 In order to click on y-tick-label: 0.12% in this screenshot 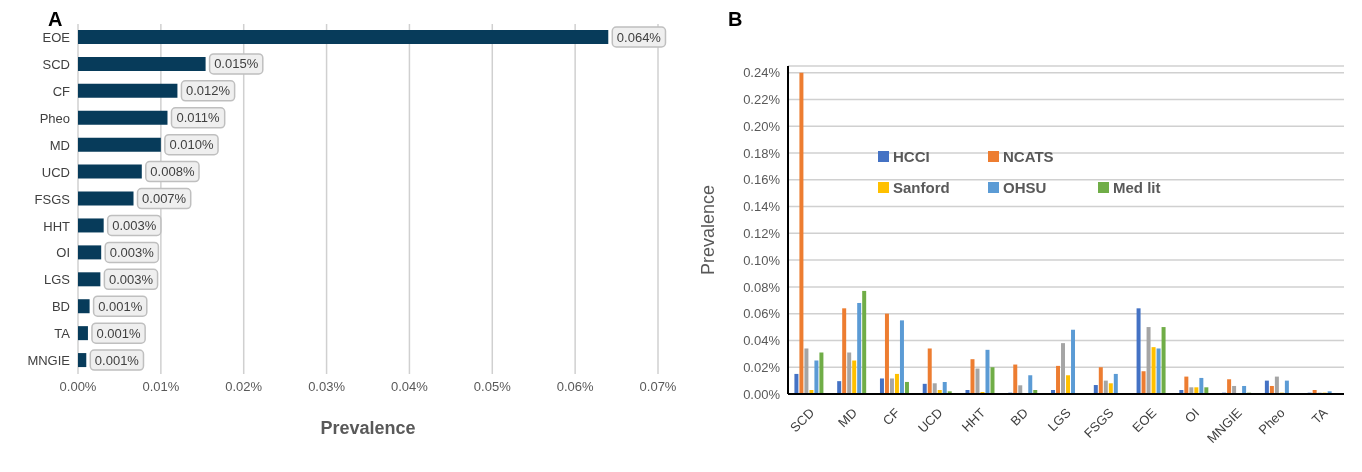, I will do `click(762, 233)`.